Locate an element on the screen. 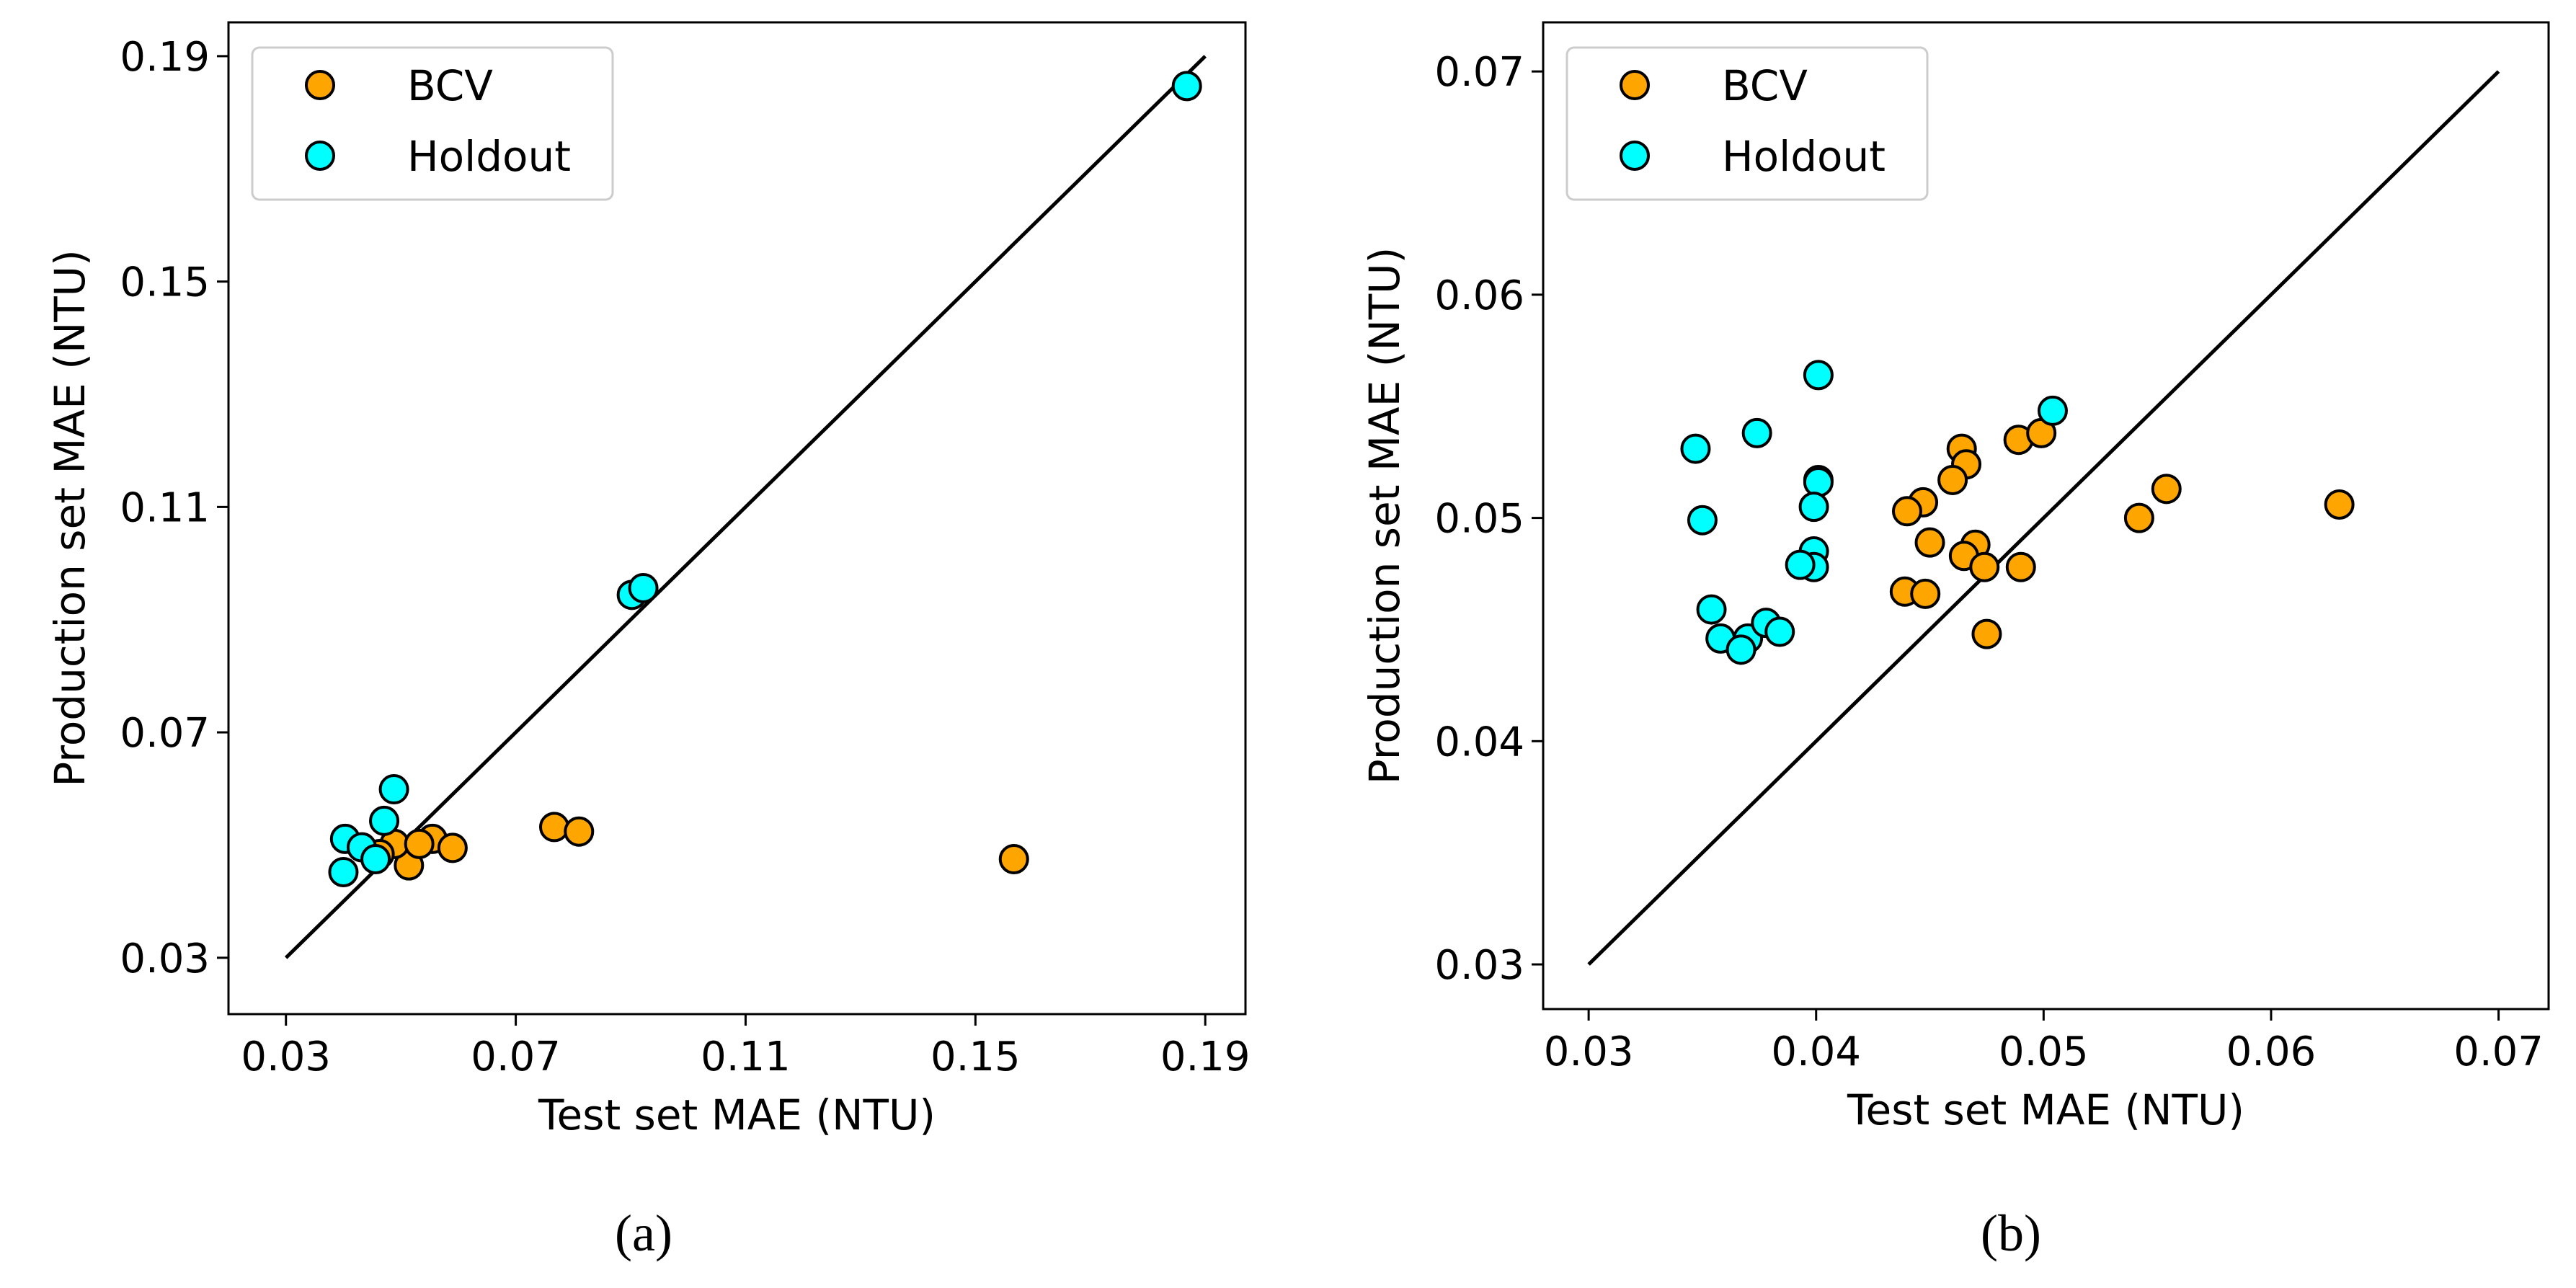 The height and width of the screenshot is (1288, 2576). panel-caption: (a) is located at coordinates (643, 1233).